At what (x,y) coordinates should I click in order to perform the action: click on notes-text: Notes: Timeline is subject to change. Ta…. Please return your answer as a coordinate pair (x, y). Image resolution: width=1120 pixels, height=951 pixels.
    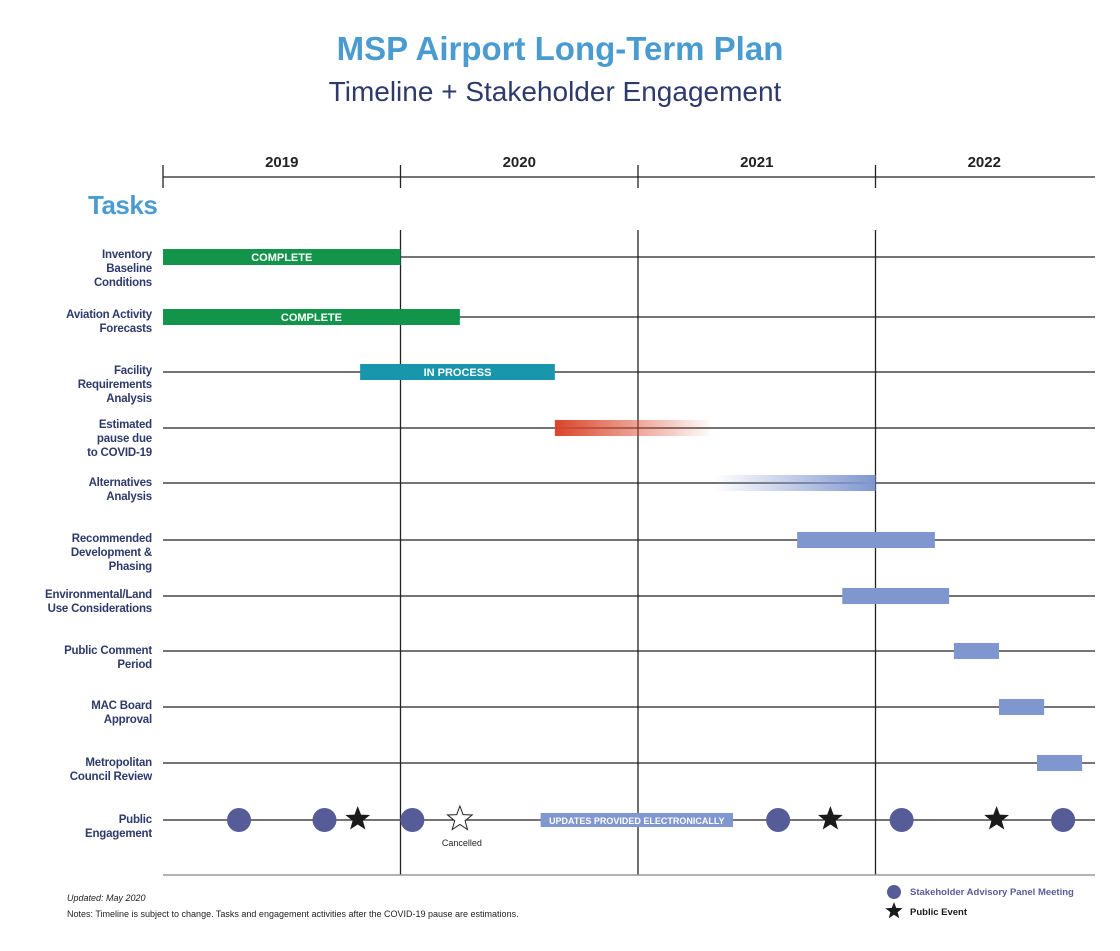
    Looking at the image, I should click on (293, 914).